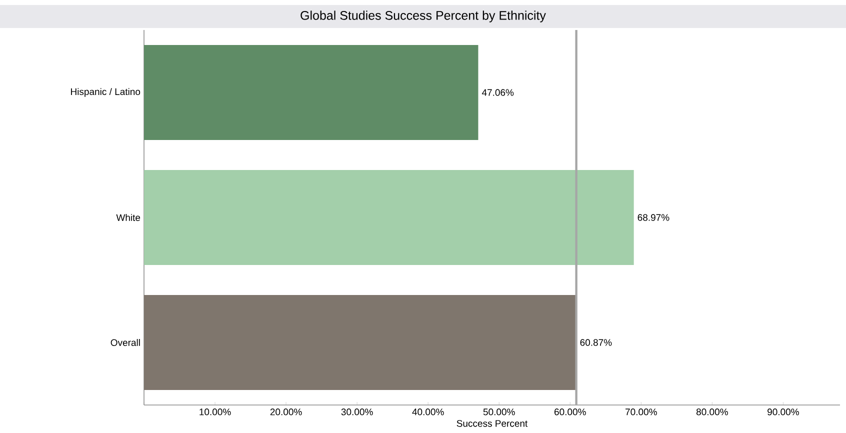 This screenshot has height=433, width=846. I want to click on chart-title: Global Studies Success Percent by Ethnicity, so click(423, 16).